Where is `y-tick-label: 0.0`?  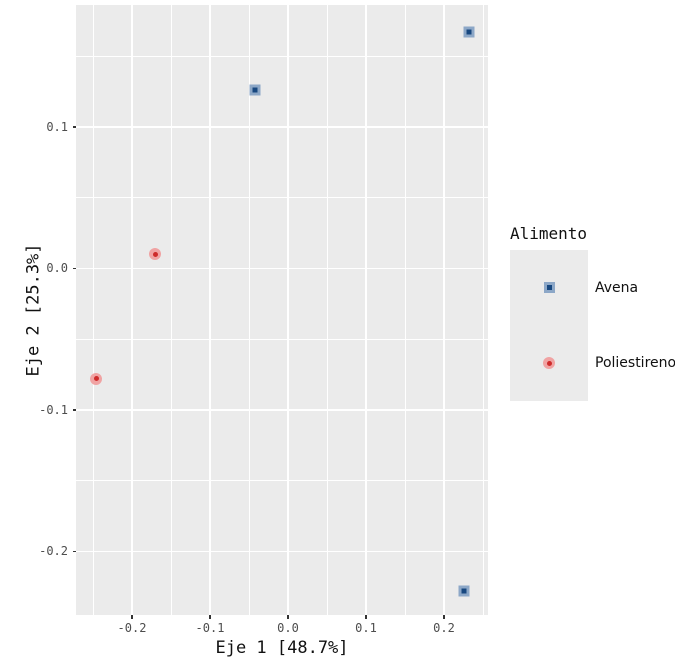
y-tick-label: 0.0 is located at coordinates (57, 268).